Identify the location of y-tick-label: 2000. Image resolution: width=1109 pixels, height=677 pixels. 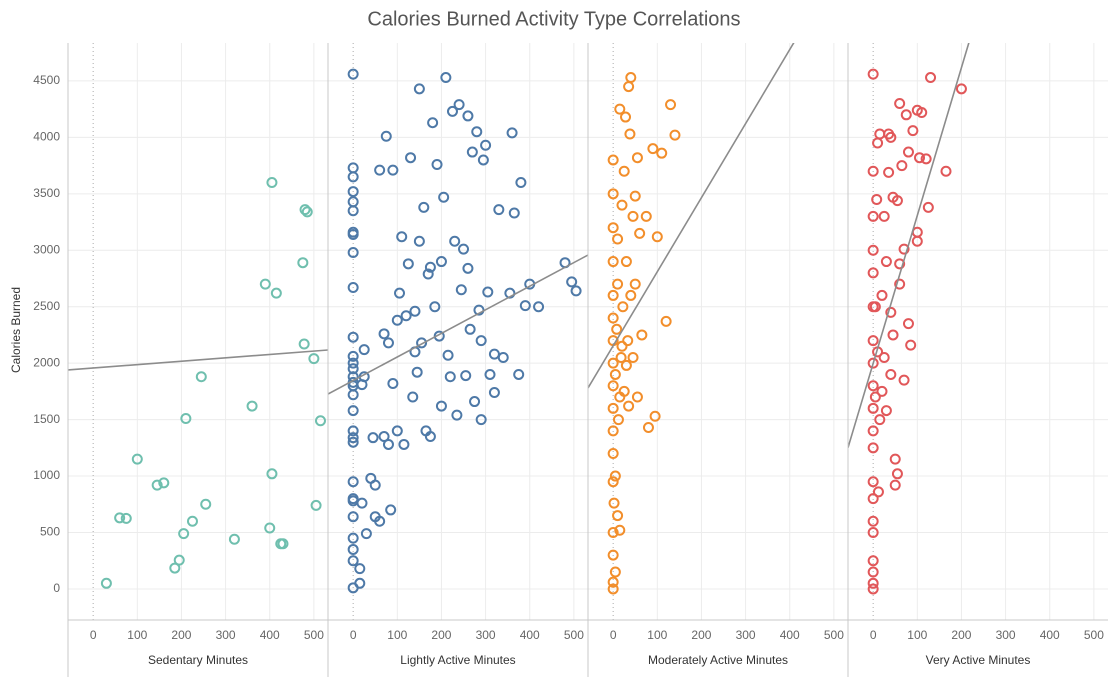
(46, 362).